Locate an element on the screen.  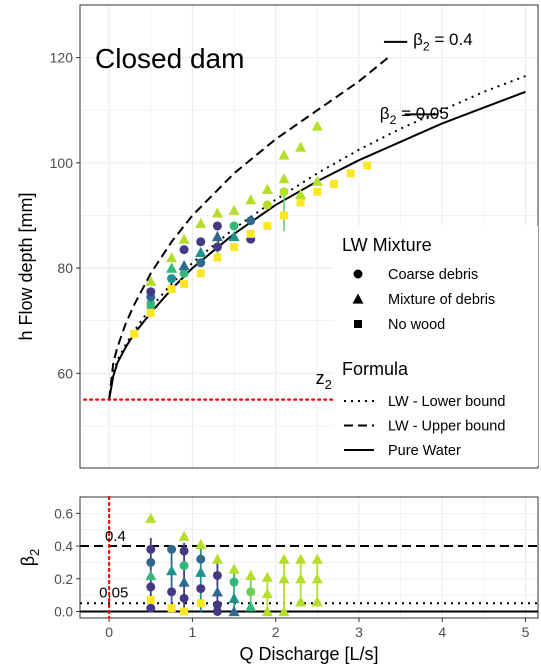
legend-mixture-item: Coarse debris is located at coordinates (433, 275).